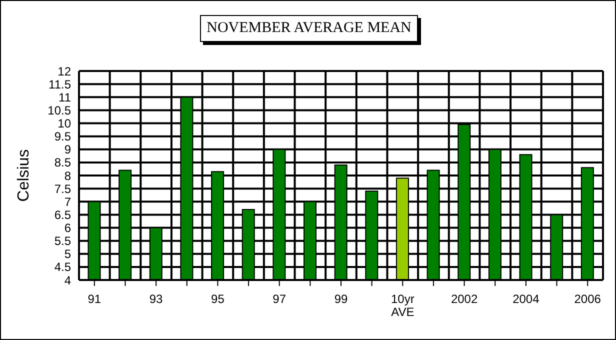  What do you see at coordinates (65, 71) in the screenshot?
I see `y-tick-label: 12` at bounding box center [65, 71].